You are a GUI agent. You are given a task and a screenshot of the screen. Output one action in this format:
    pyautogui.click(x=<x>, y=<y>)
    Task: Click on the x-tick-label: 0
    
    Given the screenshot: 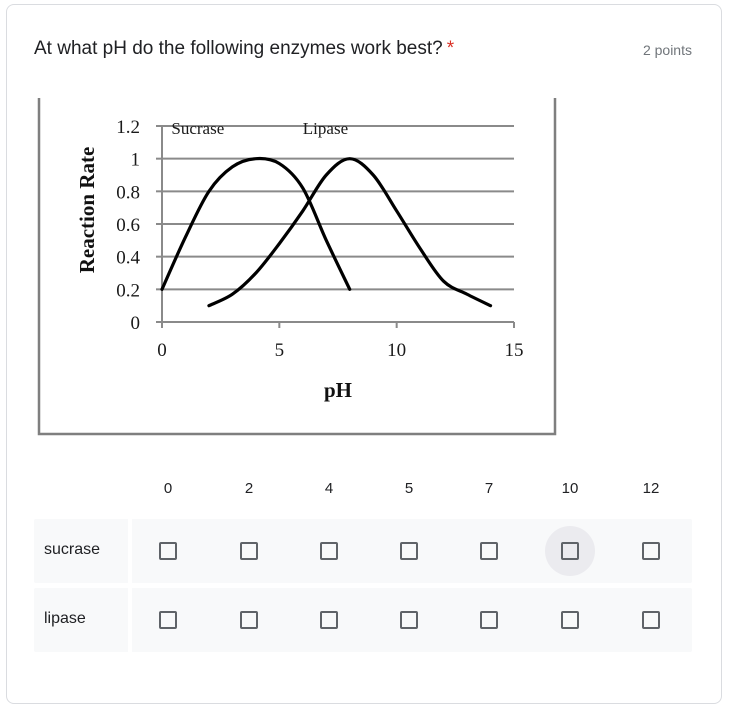 What is the action you would take?
    pyautogui.click(x=162, y=350)
    